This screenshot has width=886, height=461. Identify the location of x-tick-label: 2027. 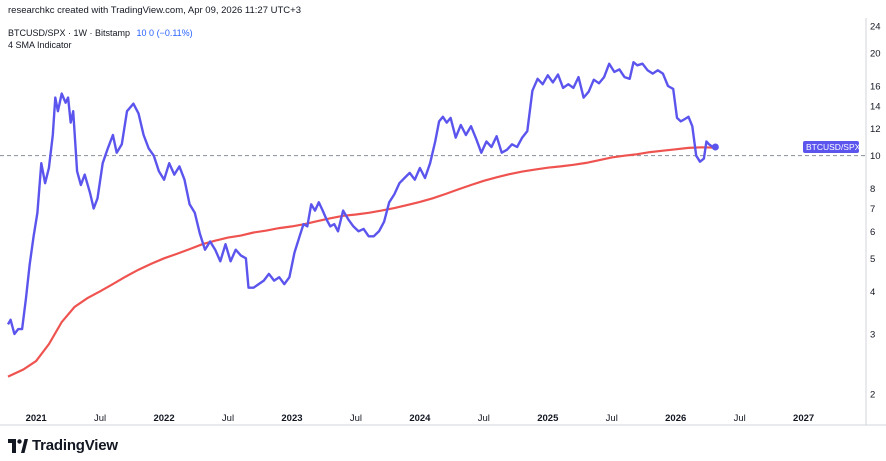
(803, 418).